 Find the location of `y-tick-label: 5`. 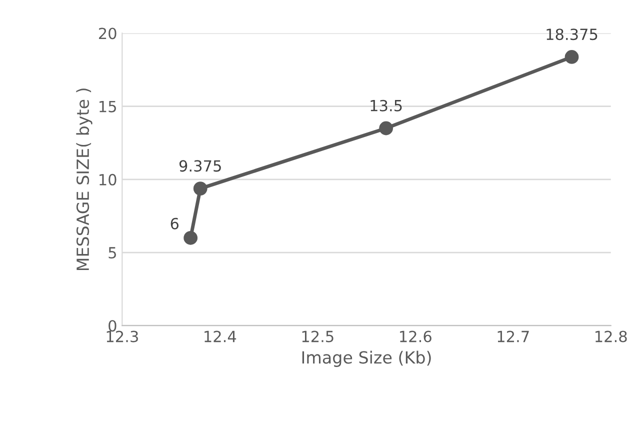

y-tick-label: 5 is located at coordinates (112, 253).